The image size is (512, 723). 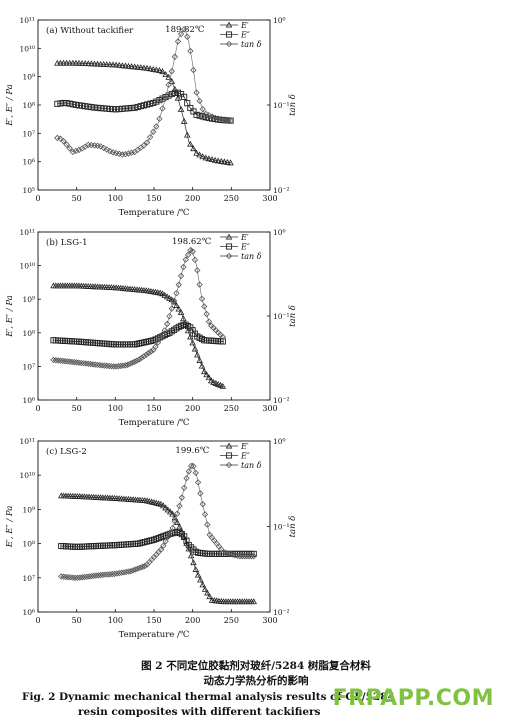 What do you see at coordinates (251, 44) in the screenshot?
I see `legend-label: tan δ` at bounding box center [251, 44].